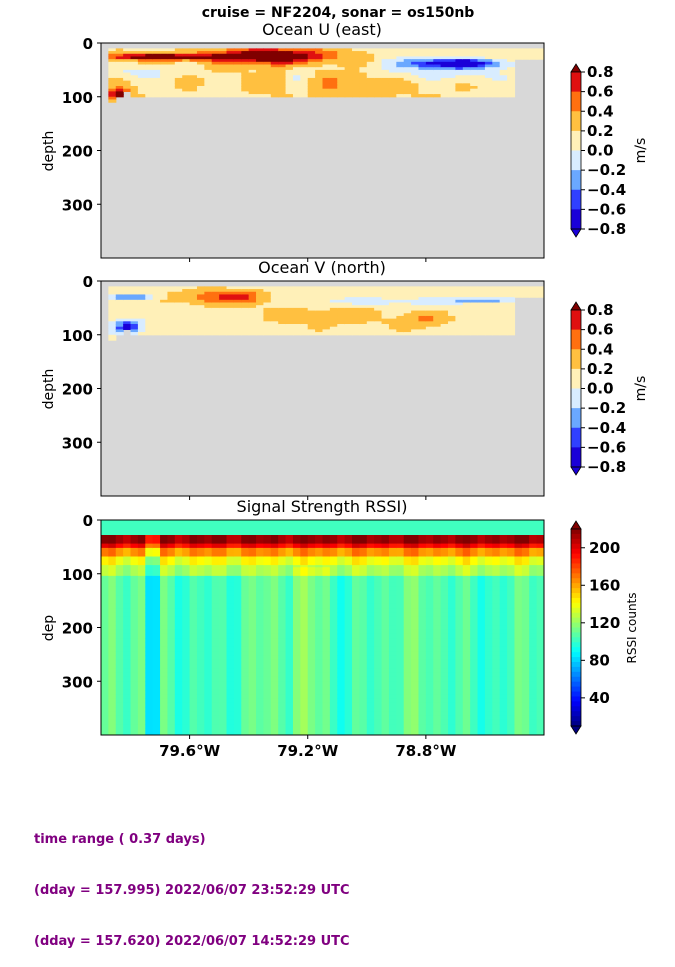 The height and width of the screenshot is (967, 675). I want to click on colorbar-extend, so click(576, 68).